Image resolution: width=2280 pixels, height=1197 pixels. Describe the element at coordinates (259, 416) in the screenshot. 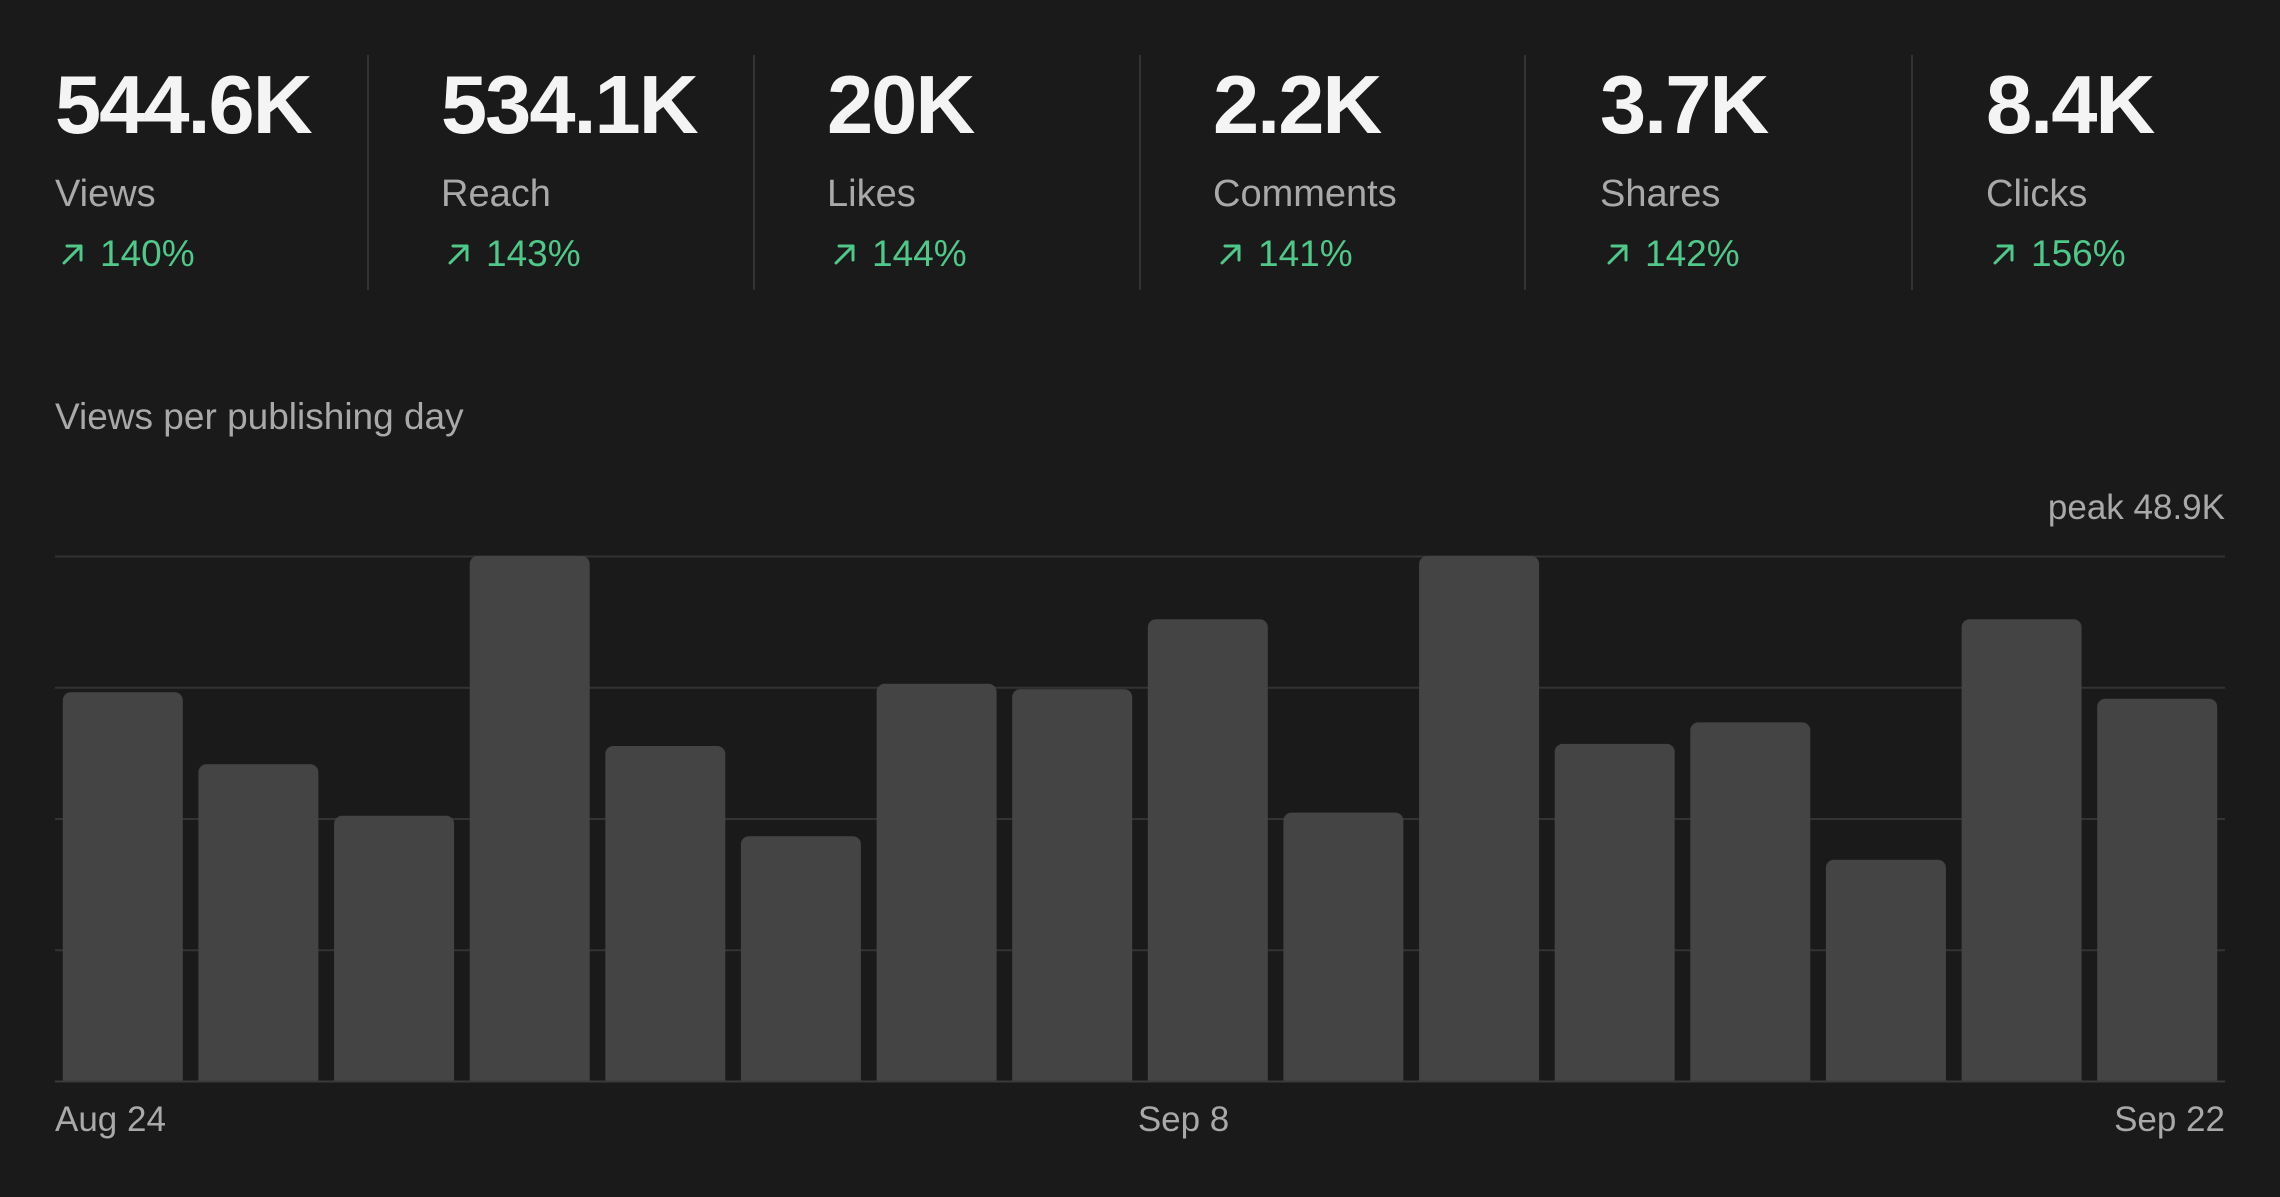

I see `chart-title: Views per publishing day` at that location.